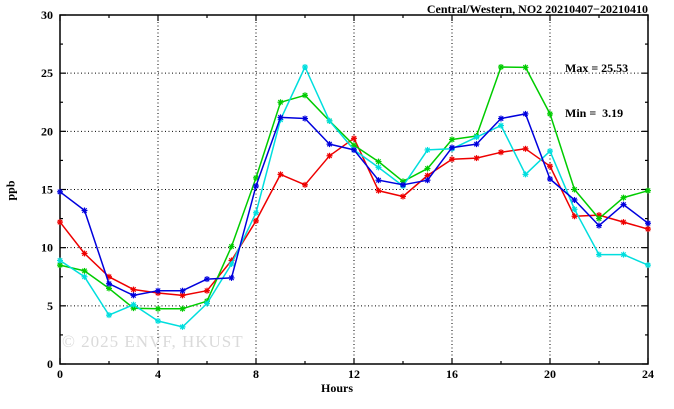  I want to click on svg-text: 4, so click(158, 374).